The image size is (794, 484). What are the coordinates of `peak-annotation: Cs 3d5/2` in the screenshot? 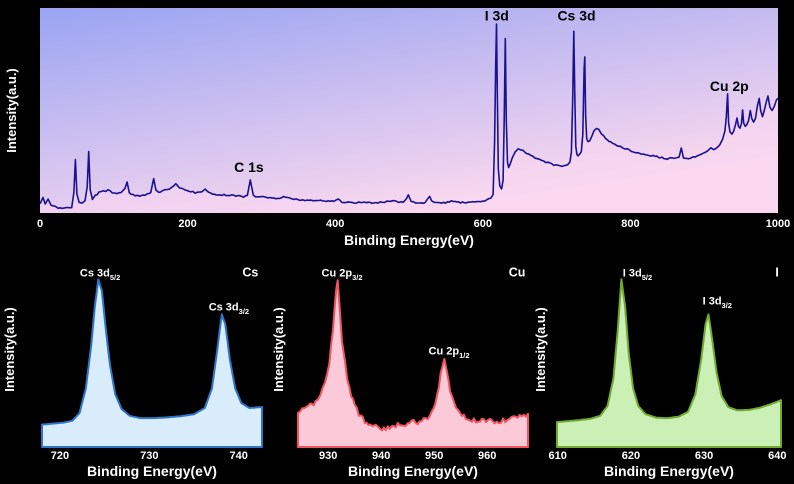 It's located at (100, 274).